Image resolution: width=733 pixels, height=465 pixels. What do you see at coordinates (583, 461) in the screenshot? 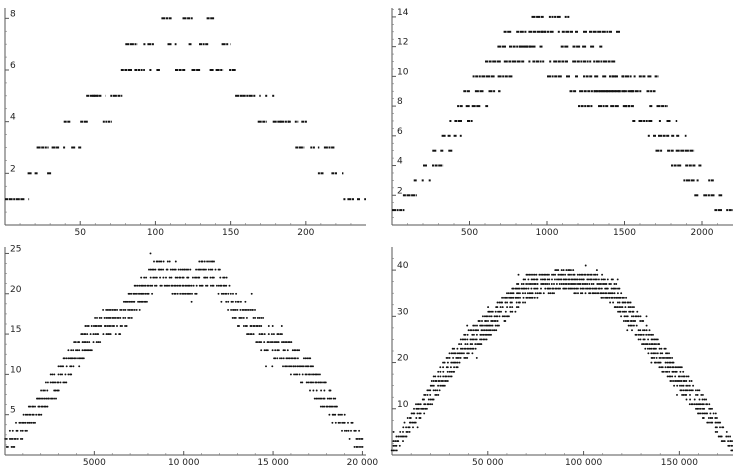
I see `x-tick-label: 100 000` at bounding box center [583, 461].